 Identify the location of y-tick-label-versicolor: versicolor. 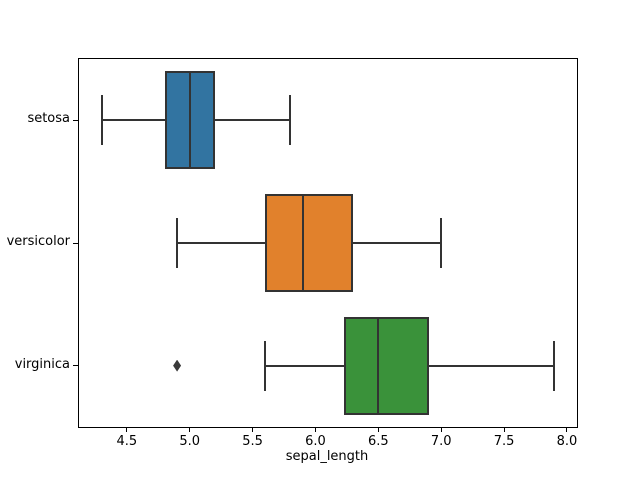
(38, 241).